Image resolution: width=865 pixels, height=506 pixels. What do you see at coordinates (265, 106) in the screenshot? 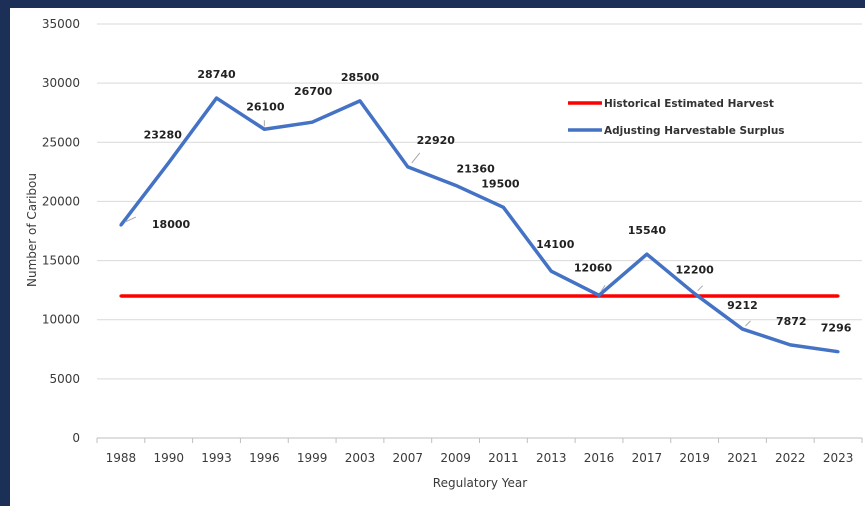
I see `data-label: 26100` at bounding box center [265, 106].